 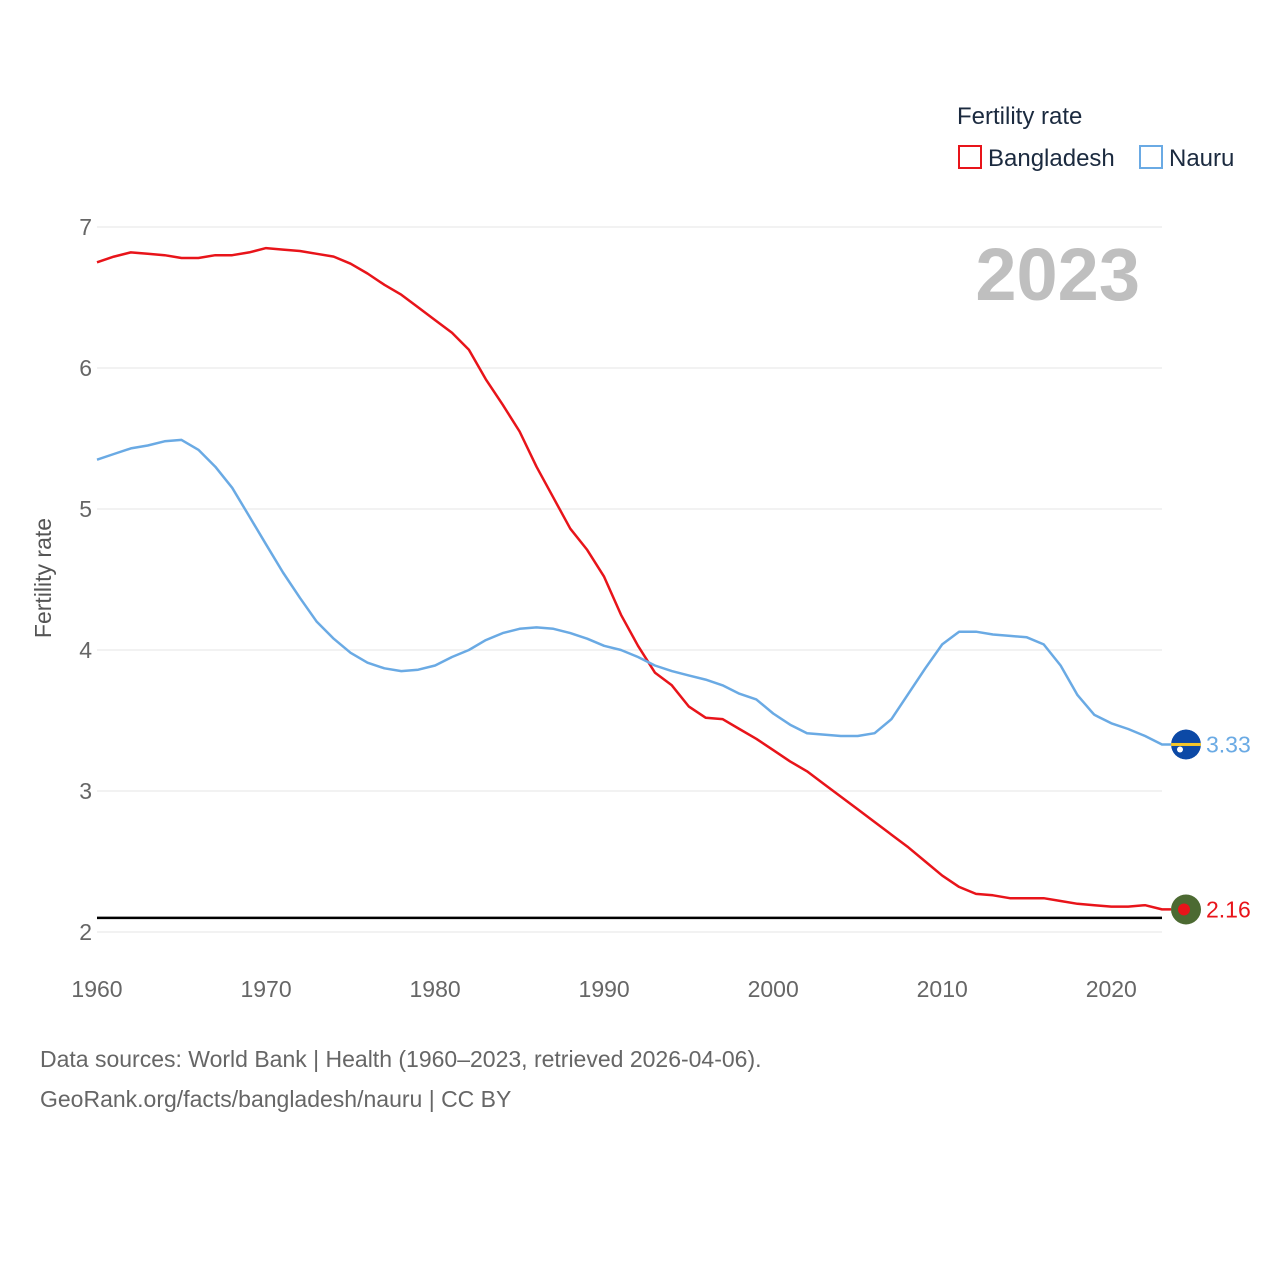 What do you see at coordinates (85, 368) in the screenshot?
I see `y-tick-label-6: 6` at bounding box center [85, 368].